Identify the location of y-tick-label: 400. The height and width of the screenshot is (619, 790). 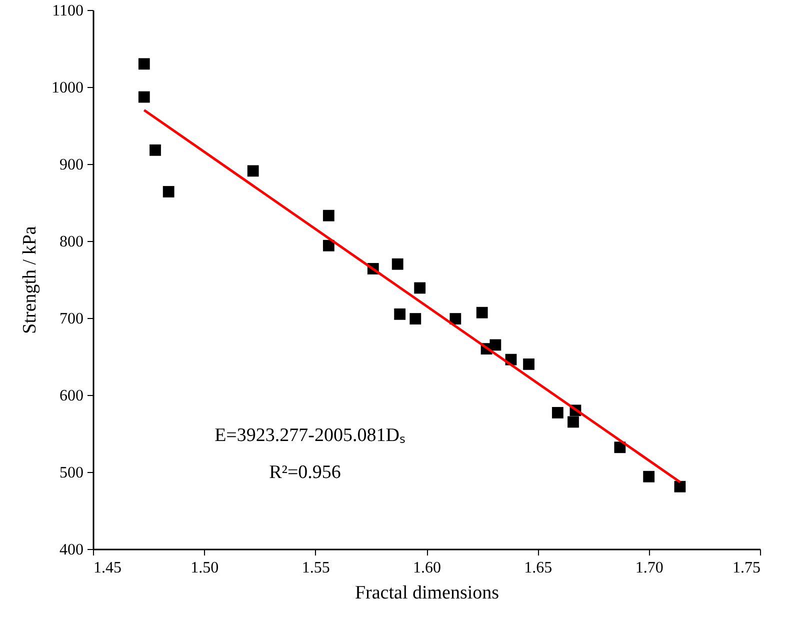
(72, 550).